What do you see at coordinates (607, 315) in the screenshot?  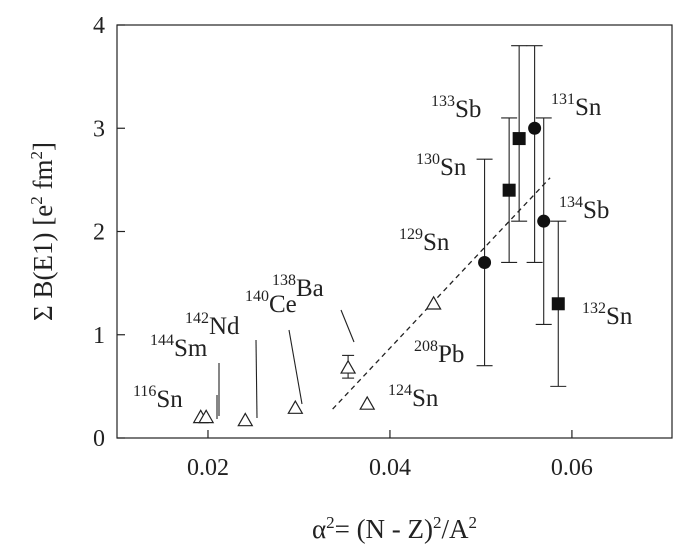 I see `nucleus-label: 132Sn` at bounding box center [607, 315].